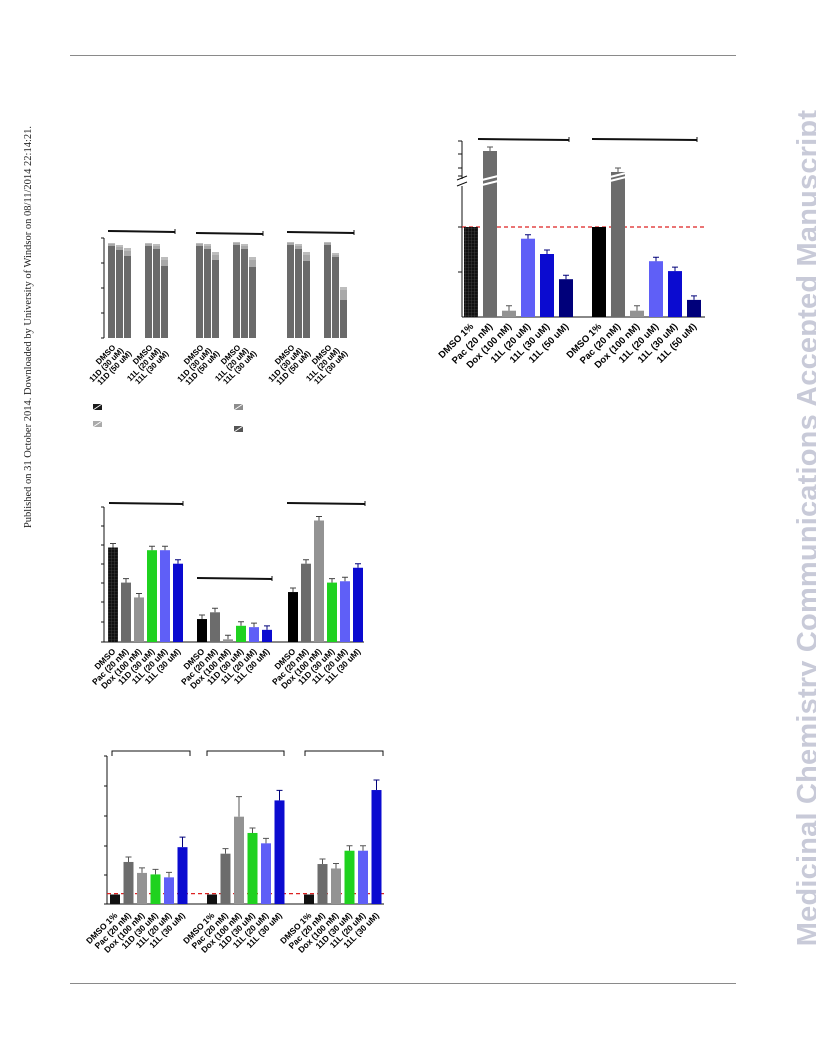  What do you see at coordinates (238, 429) in the screenshot?
I see `panelA-legend-hatch` at bounding box center [238, 429].